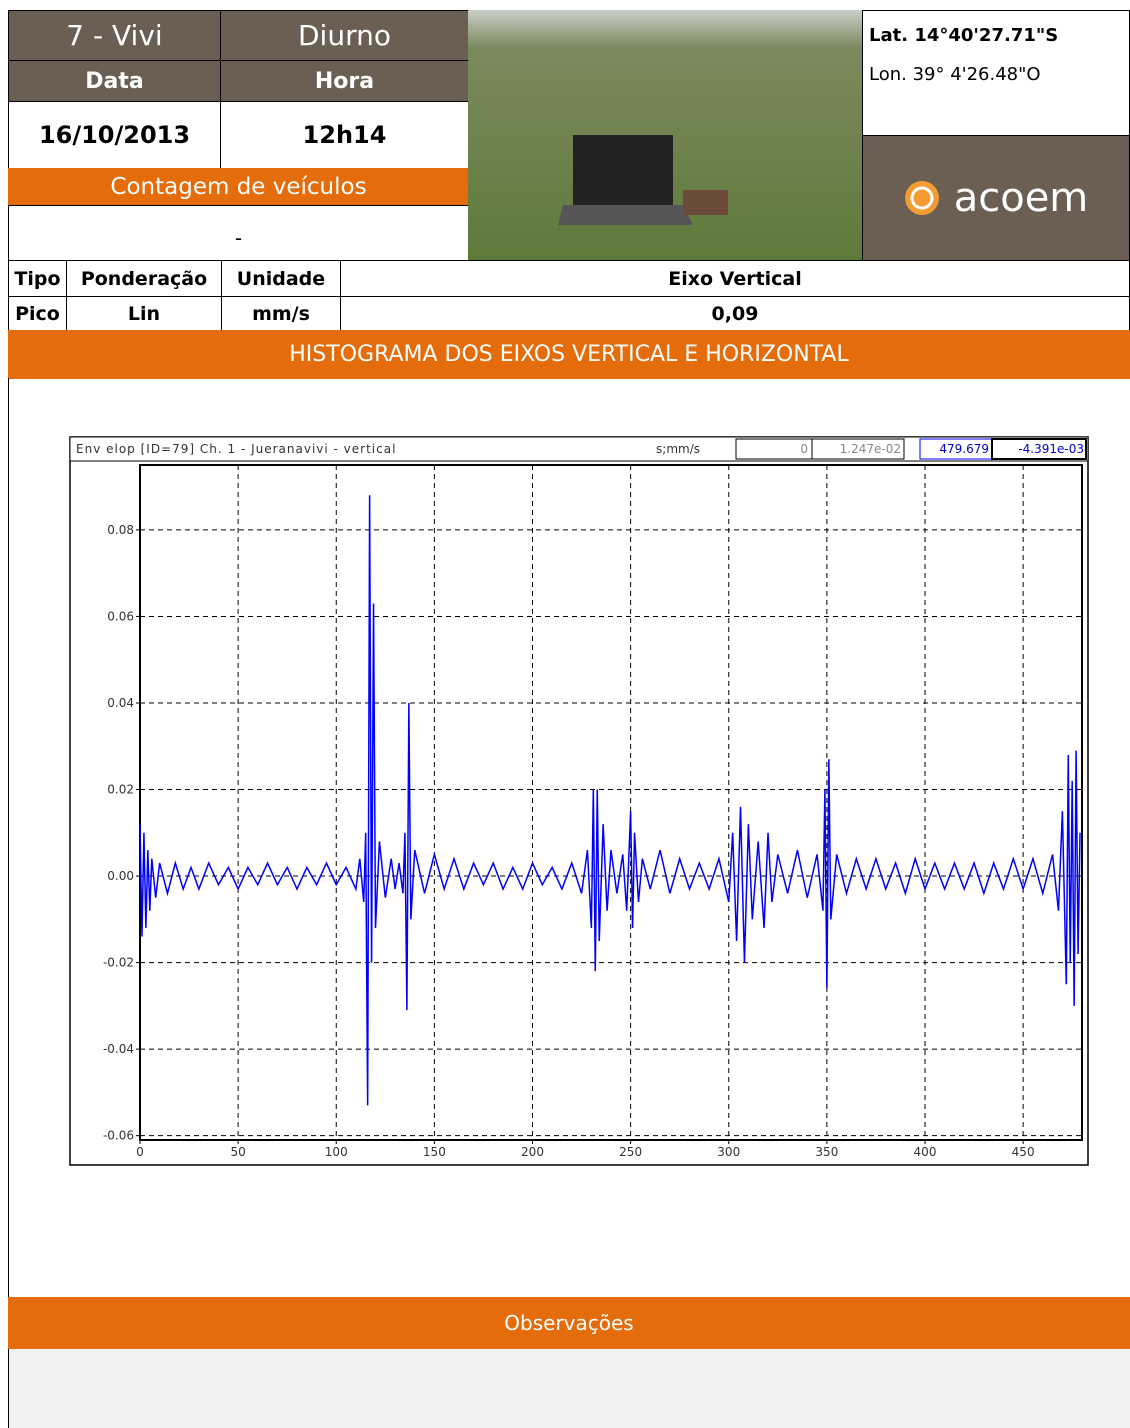 The image size is (1130, 1428). Describe the element at coordinates (804, 449) in the screenshot. I see `readout: 0` at that location.